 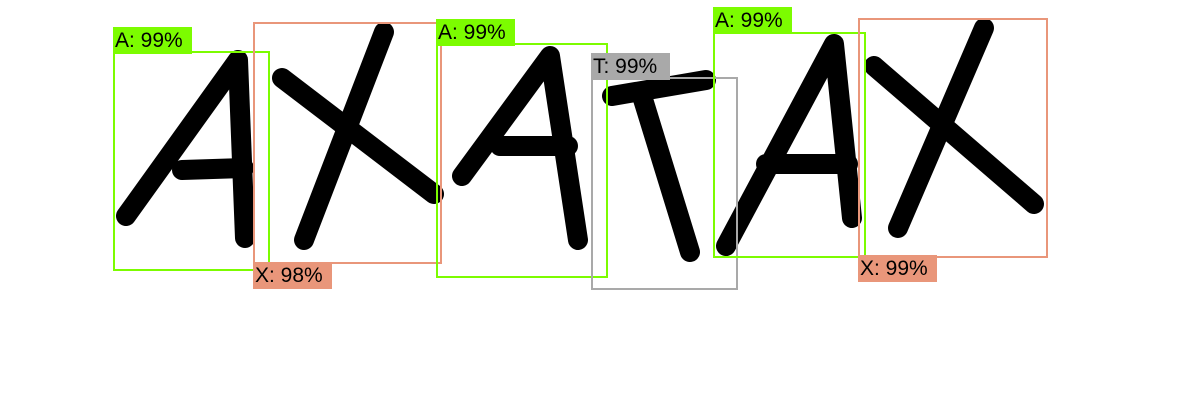 I want to click on detection-label-a-1: A: 99%, so click(x=152, y=40).